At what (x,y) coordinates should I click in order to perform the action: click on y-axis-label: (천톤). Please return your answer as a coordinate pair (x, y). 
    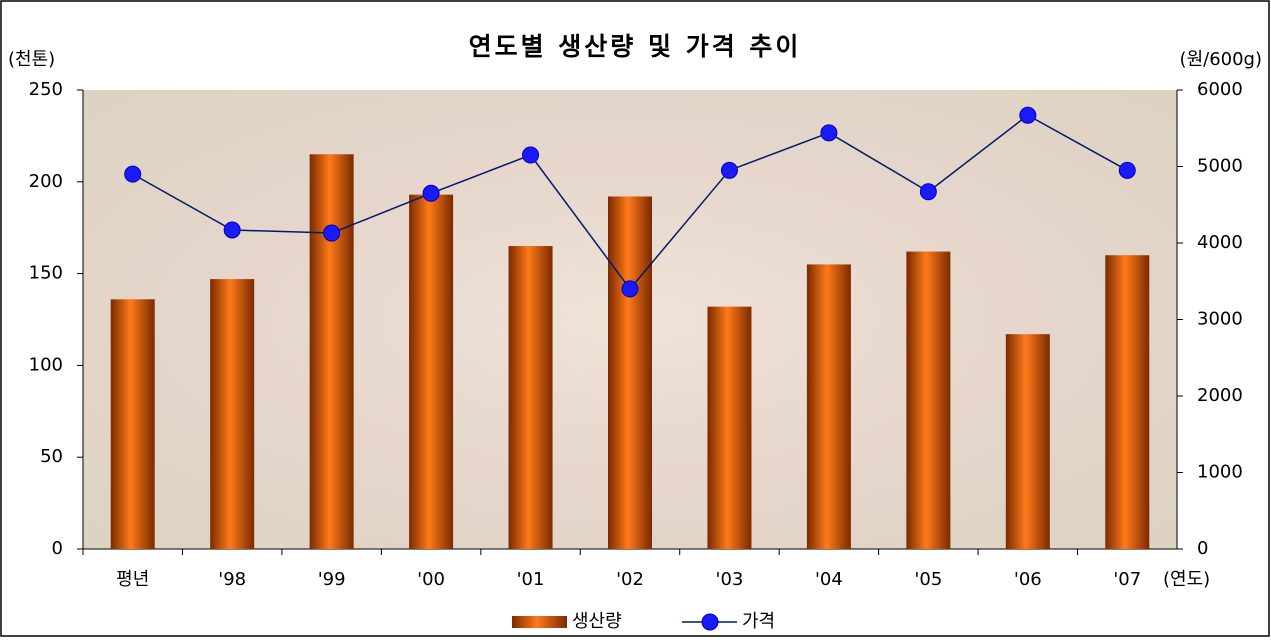
    Looking at the image, I should click on (31, 59).